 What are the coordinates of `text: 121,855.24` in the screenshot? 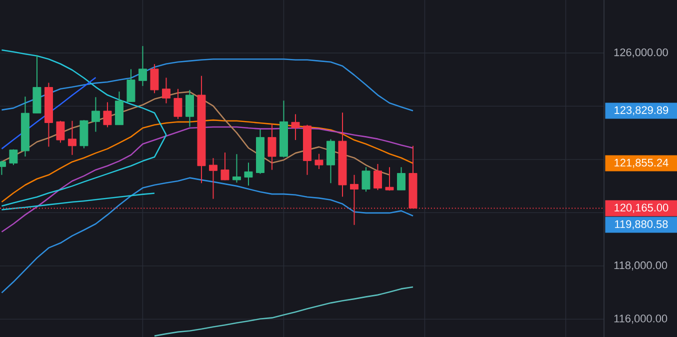 It's located at (641, 163).